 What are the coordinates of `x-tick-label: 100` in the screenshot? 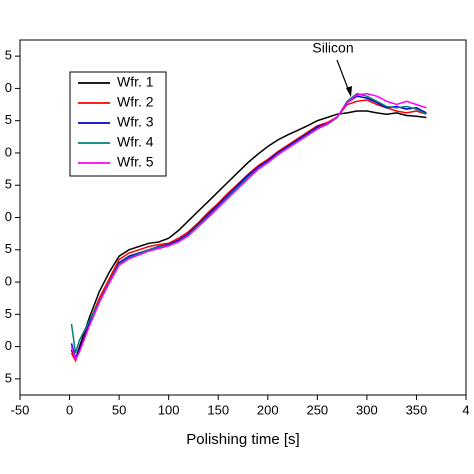 It's located at (169, 409).